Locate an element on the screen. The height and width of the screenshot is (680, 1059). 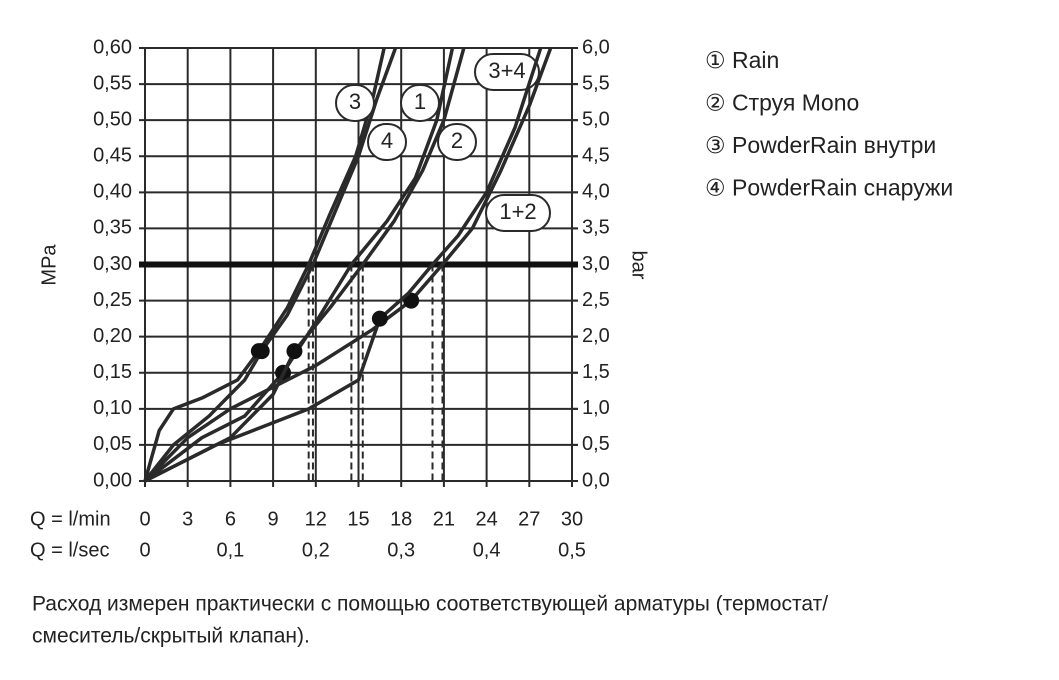
y2-tick-label: 2,5 is located at coordinates (596, 300).